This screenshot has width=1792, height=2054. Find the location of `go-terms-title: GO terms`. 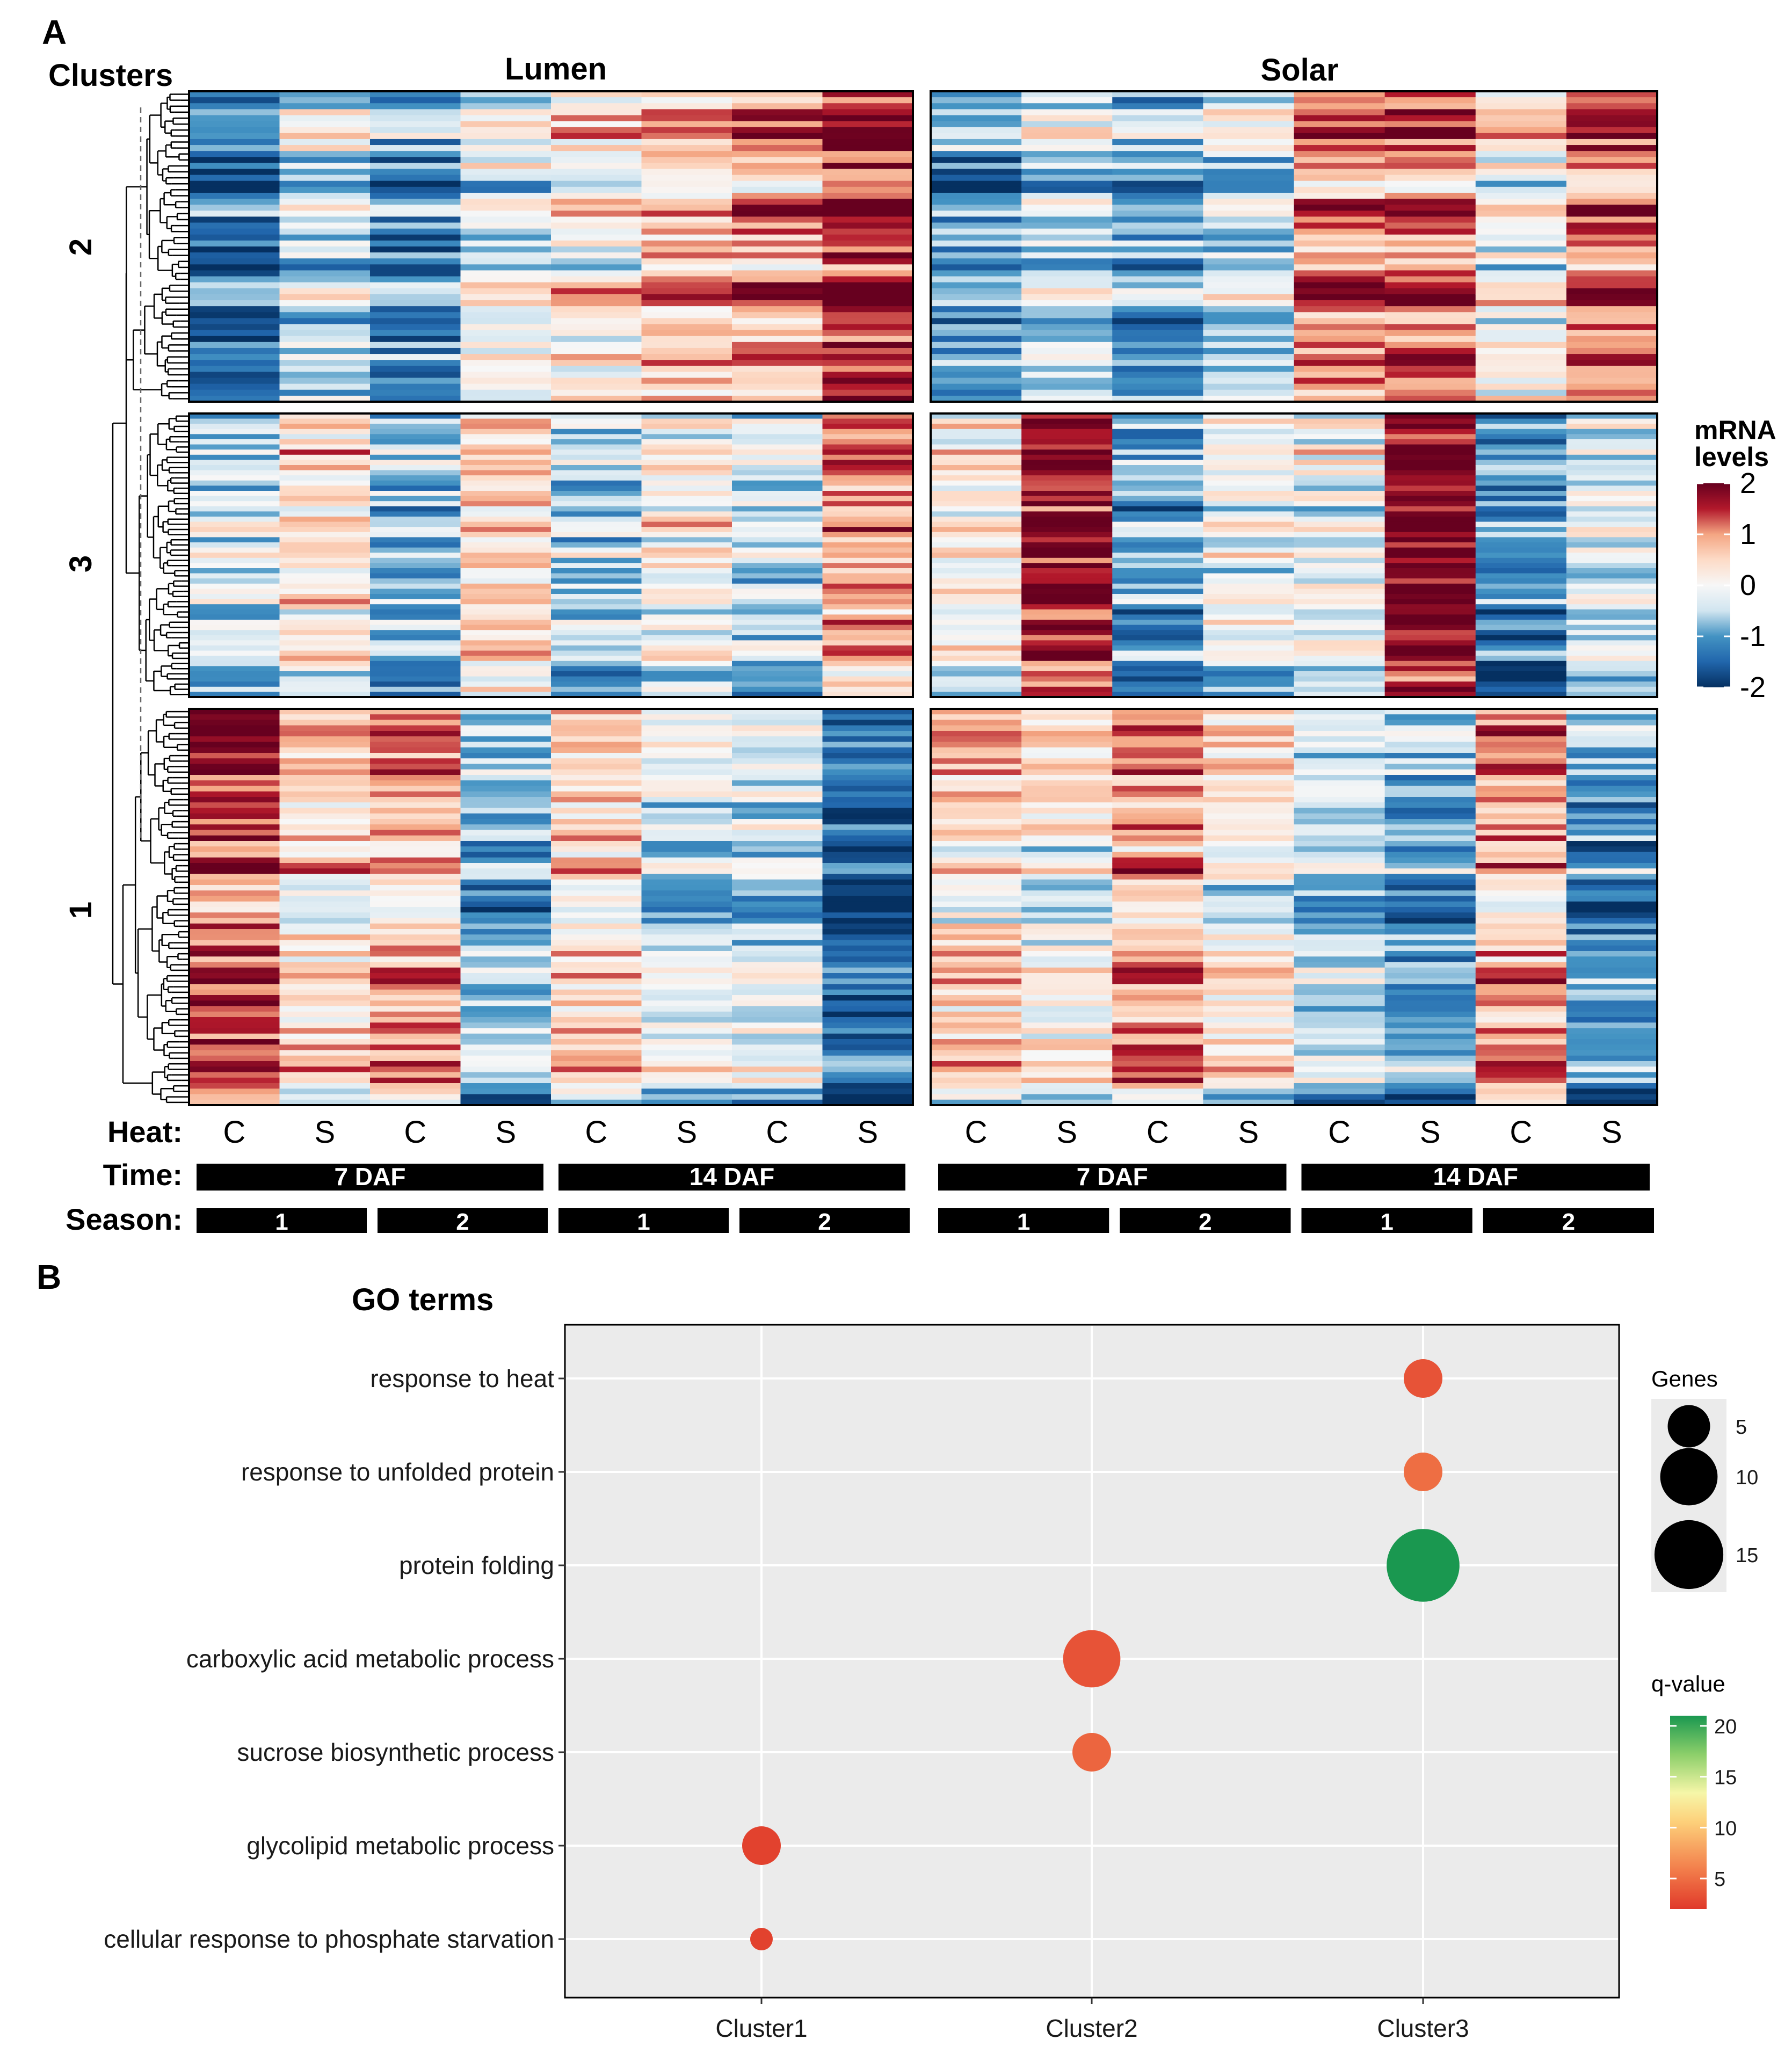

go-terms-title: GO terms is located at coordinates (423, 1299).